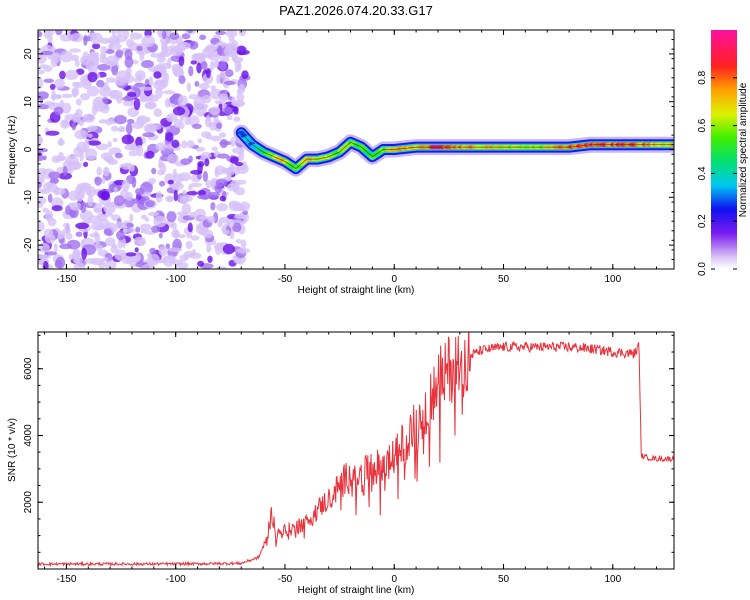 This screenshot has width=750, height=600. What do you see at coordinates (285, 579) in the screenshot?
I see `x-tick-label: -50` at bounding box center [285, 579].